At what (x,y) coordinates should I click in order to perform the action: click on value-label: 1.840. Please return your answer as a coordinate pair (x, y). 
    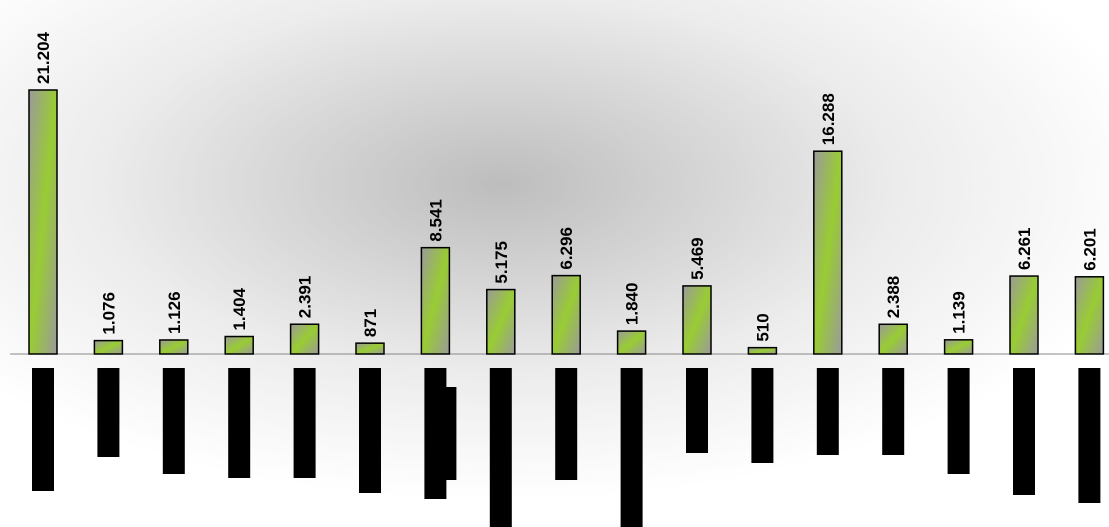
    Looking at the image, I should click on (632, 304).